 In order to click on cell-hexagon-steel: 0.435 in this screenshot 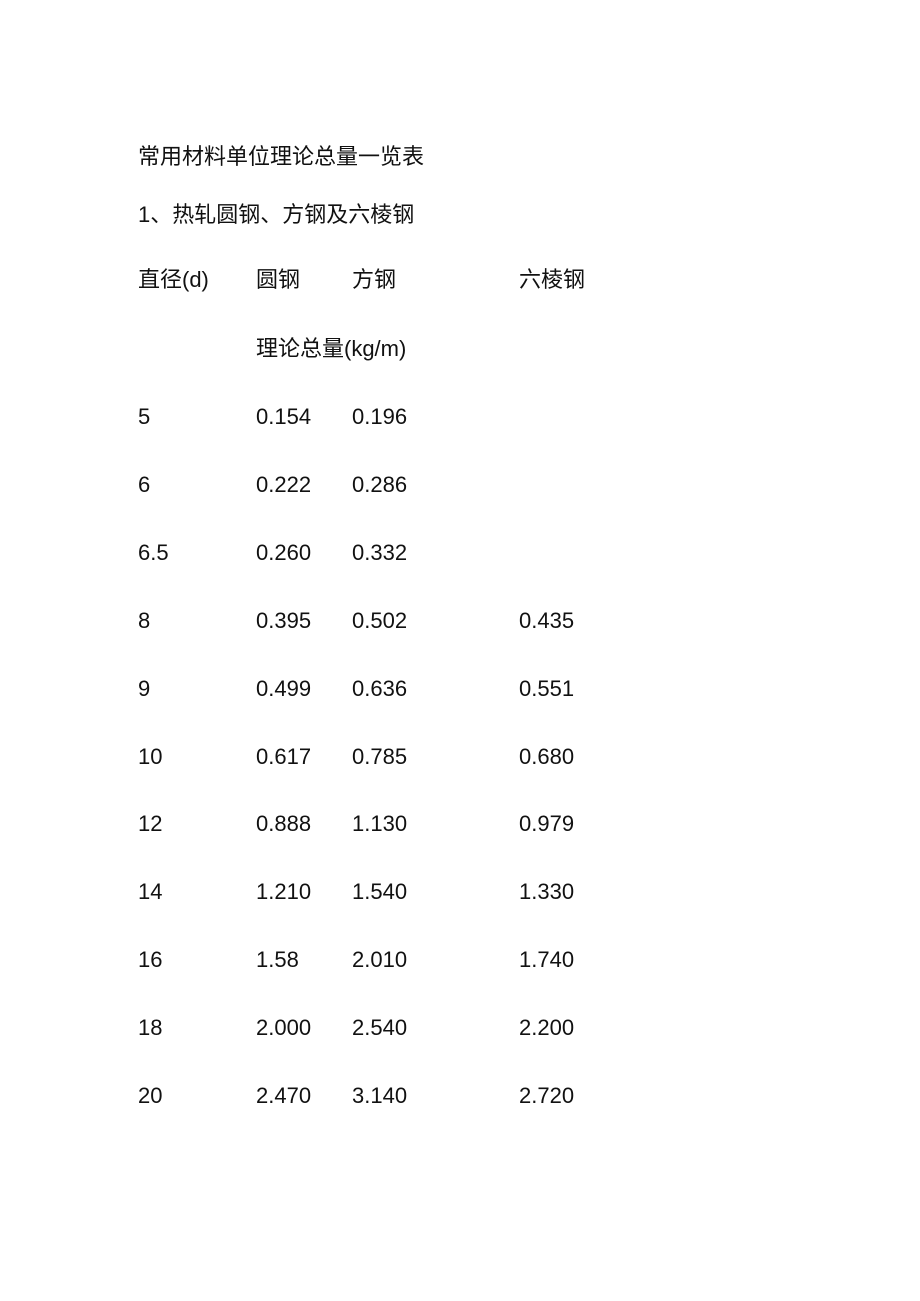, I will do `click(547, 620)`.